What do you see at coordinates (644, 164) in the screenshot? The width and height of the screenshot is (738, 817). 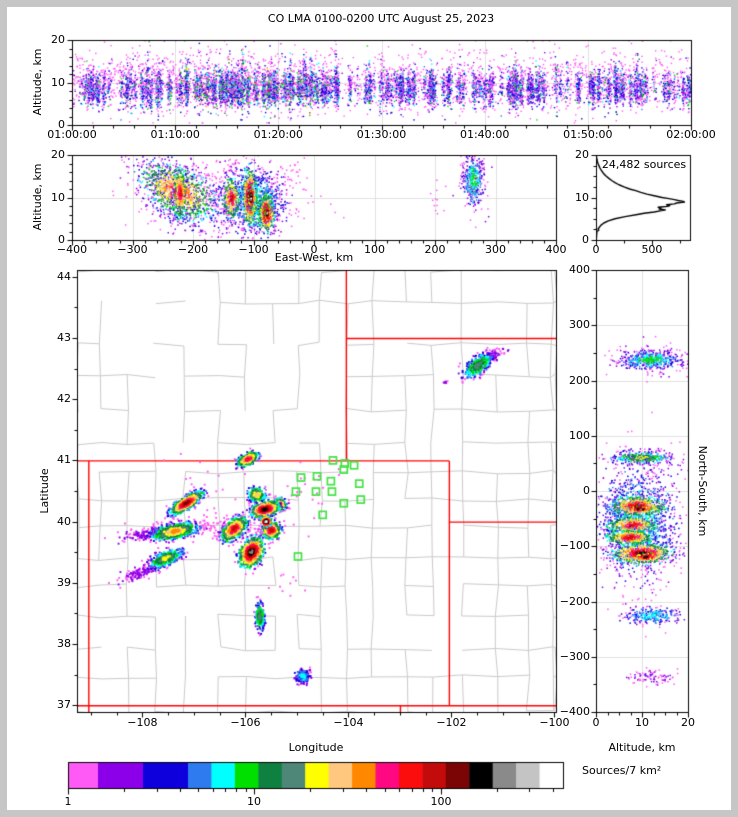 I see `histogram-sources-count: 24,482 sources` at bounding box center [644, 164].